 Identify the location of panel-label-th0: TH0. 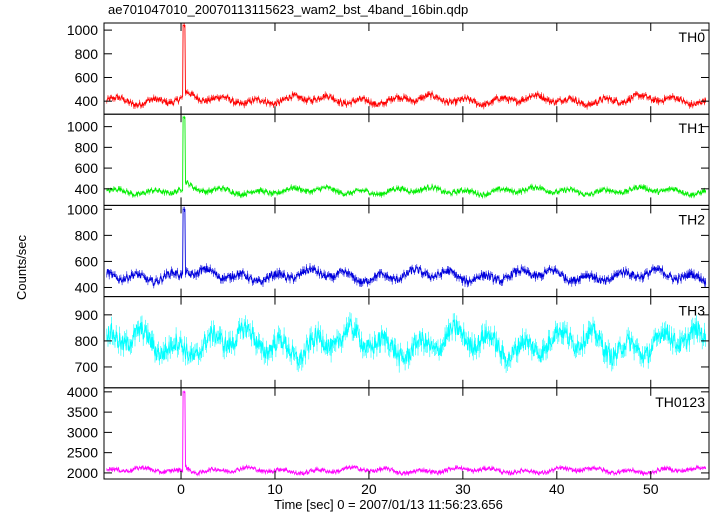
(692, 37).